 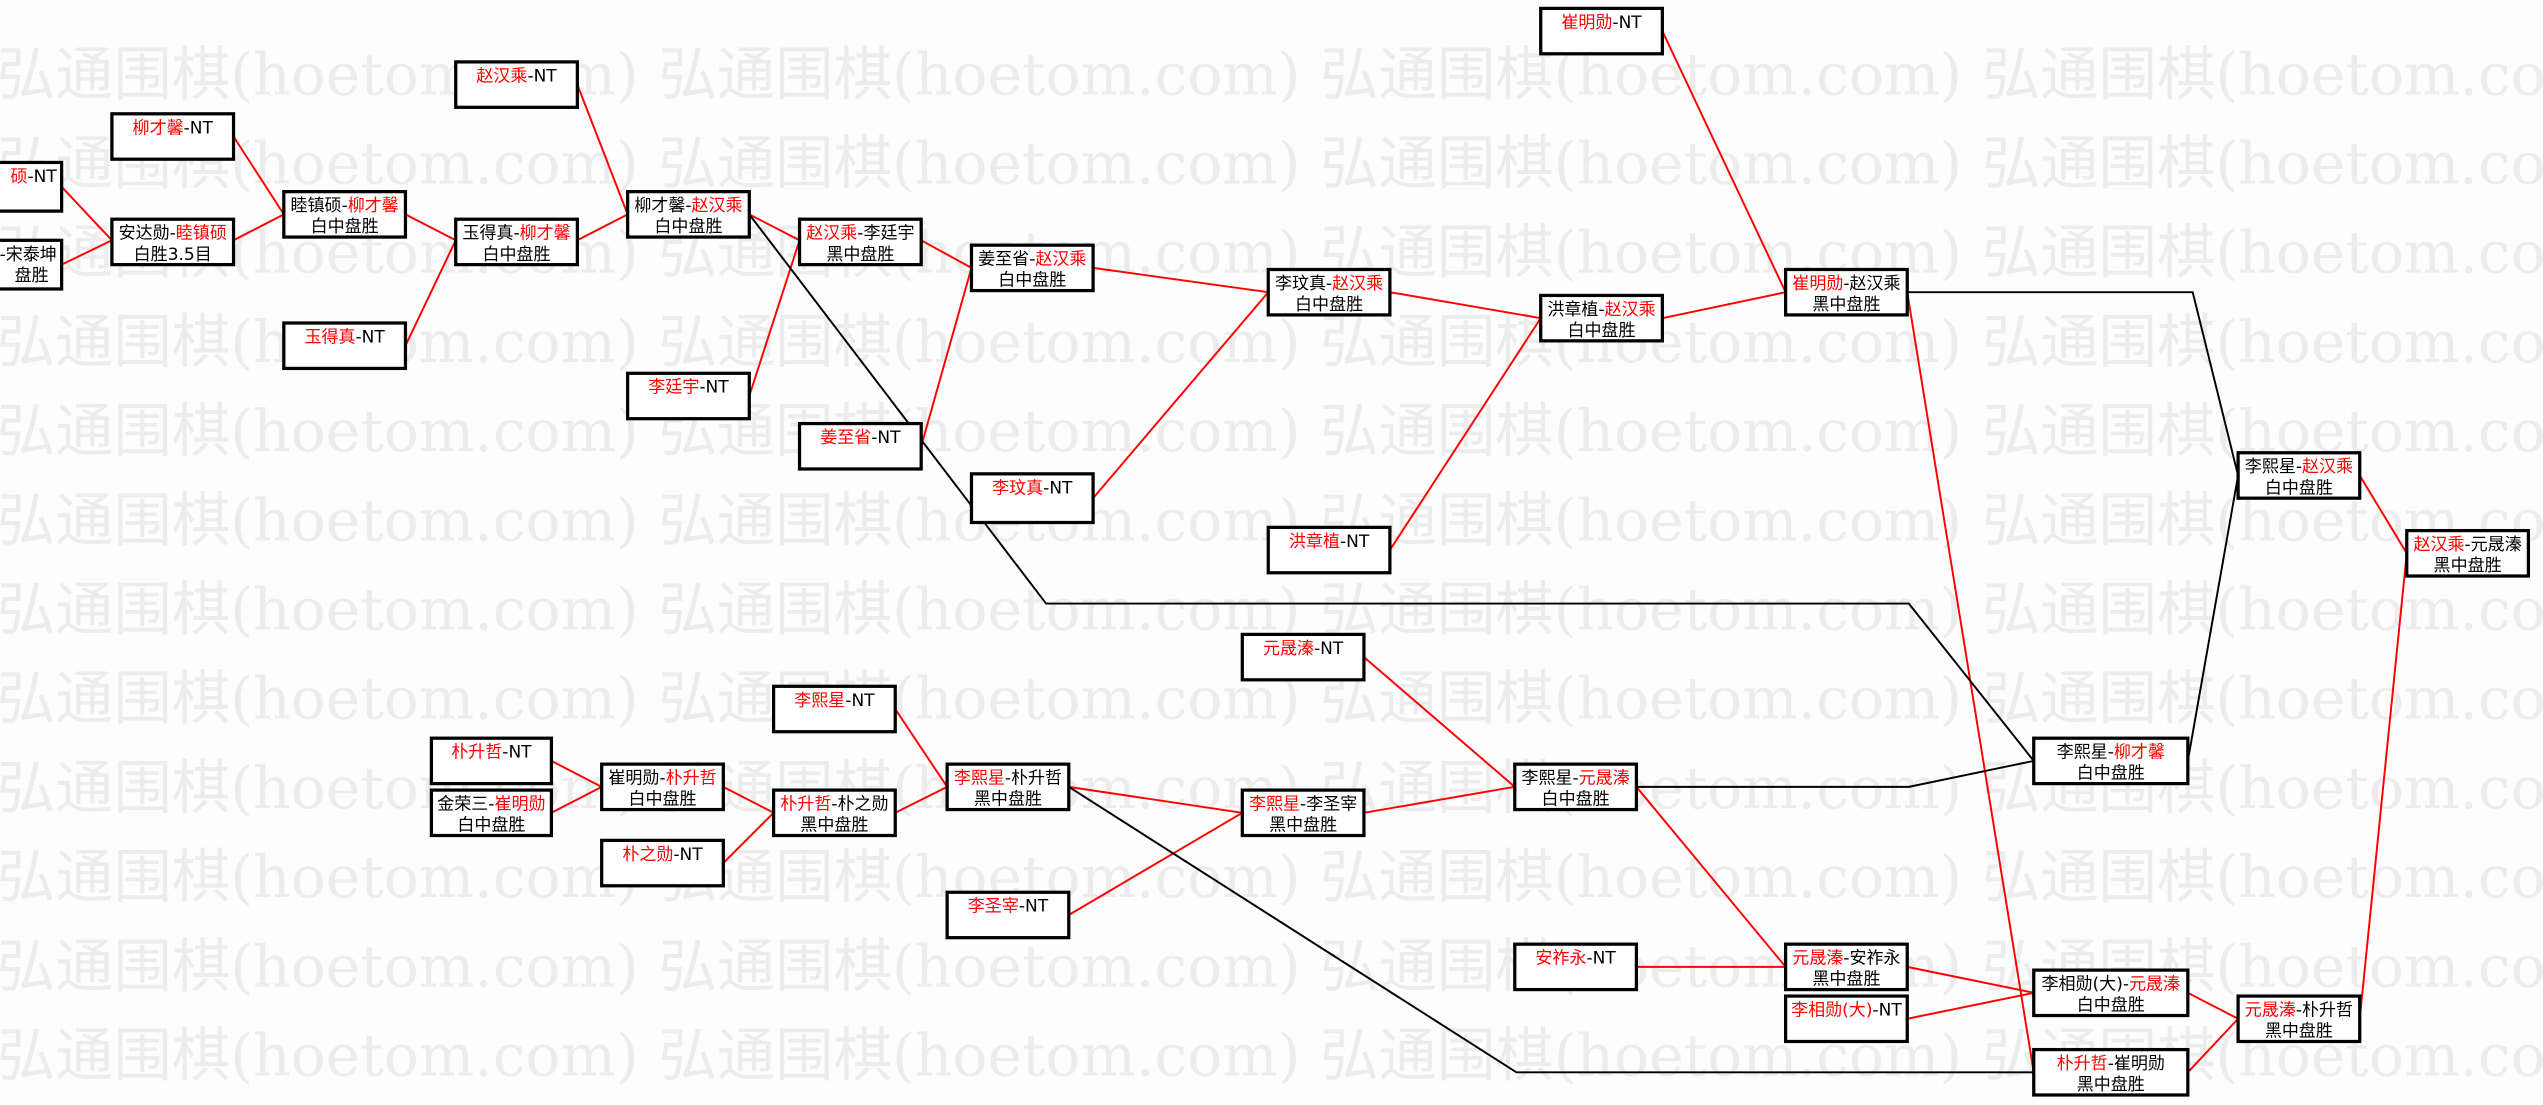 I want to click on match-box: 李熙星-NT, so click(x=834, y=709).